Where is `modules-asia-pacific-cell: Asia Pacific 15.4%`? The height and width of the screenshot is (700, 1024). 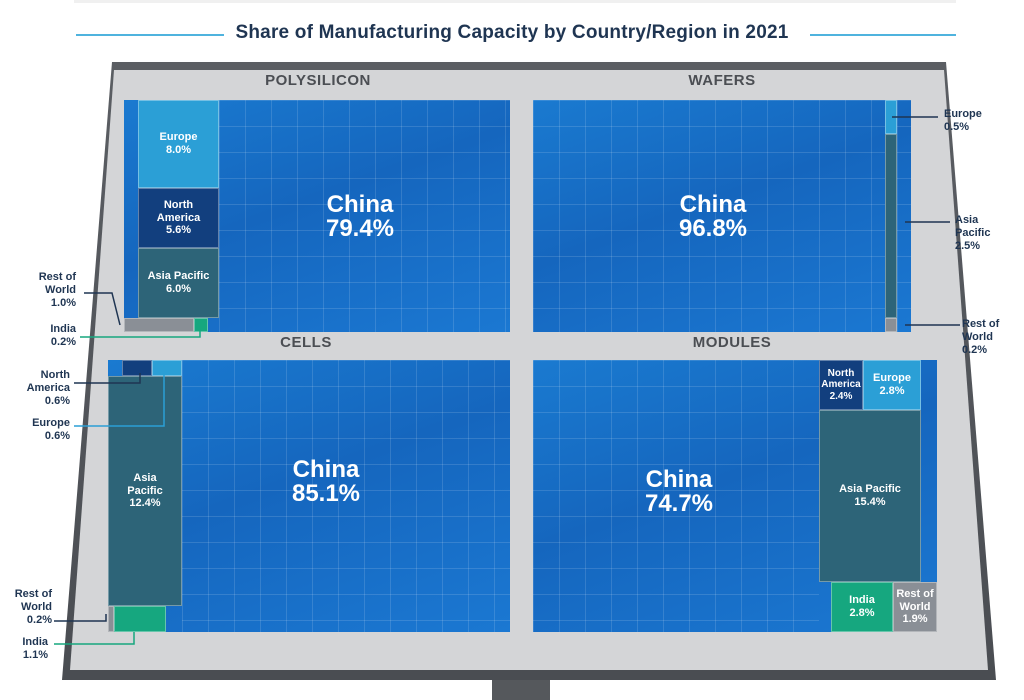 modules-asia-pacific-cell: Asia Pacific 15.4% is located at coordinates (870, 496).